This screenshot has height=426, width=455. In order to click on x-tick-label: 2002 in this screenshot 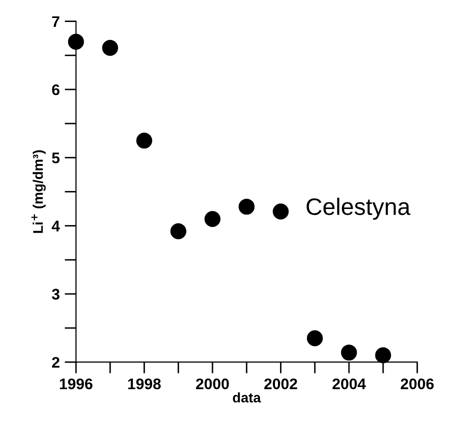, I will do `click(281, 384)`.